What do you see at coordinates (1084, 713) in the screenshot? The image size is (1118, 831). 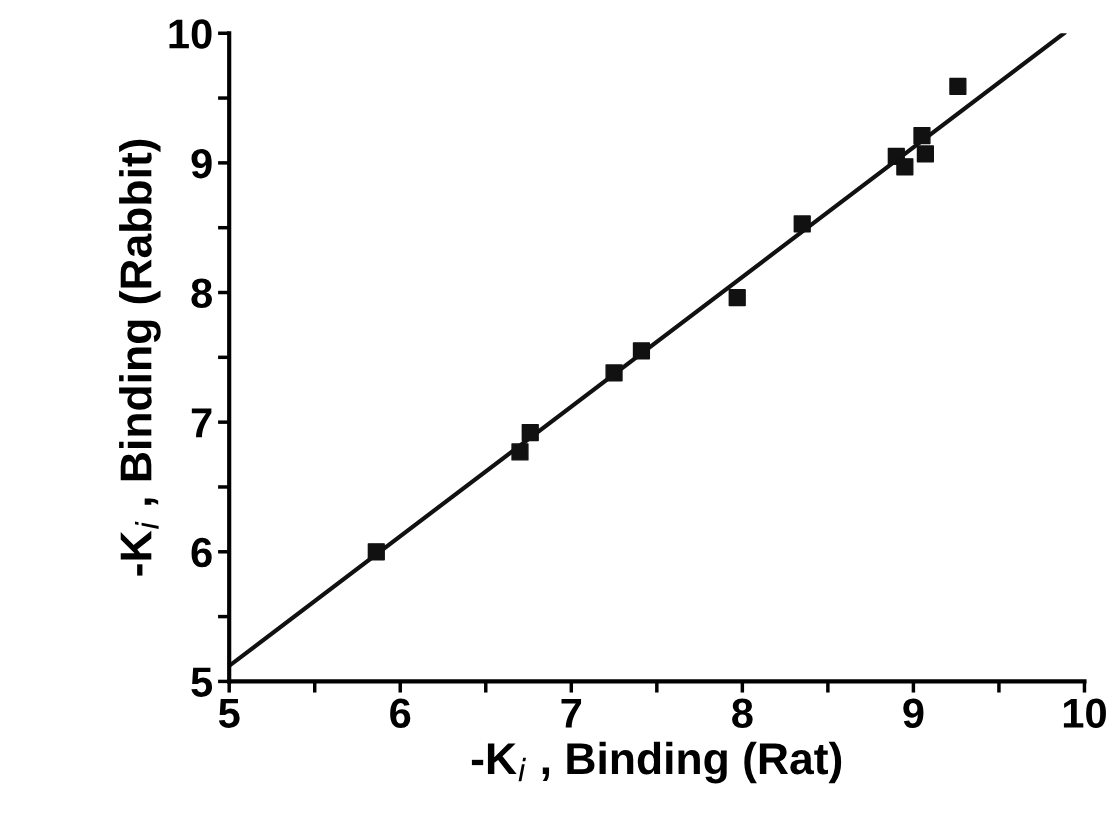 I see `x-tick-label: 10` at bounding box center [1084, 713].